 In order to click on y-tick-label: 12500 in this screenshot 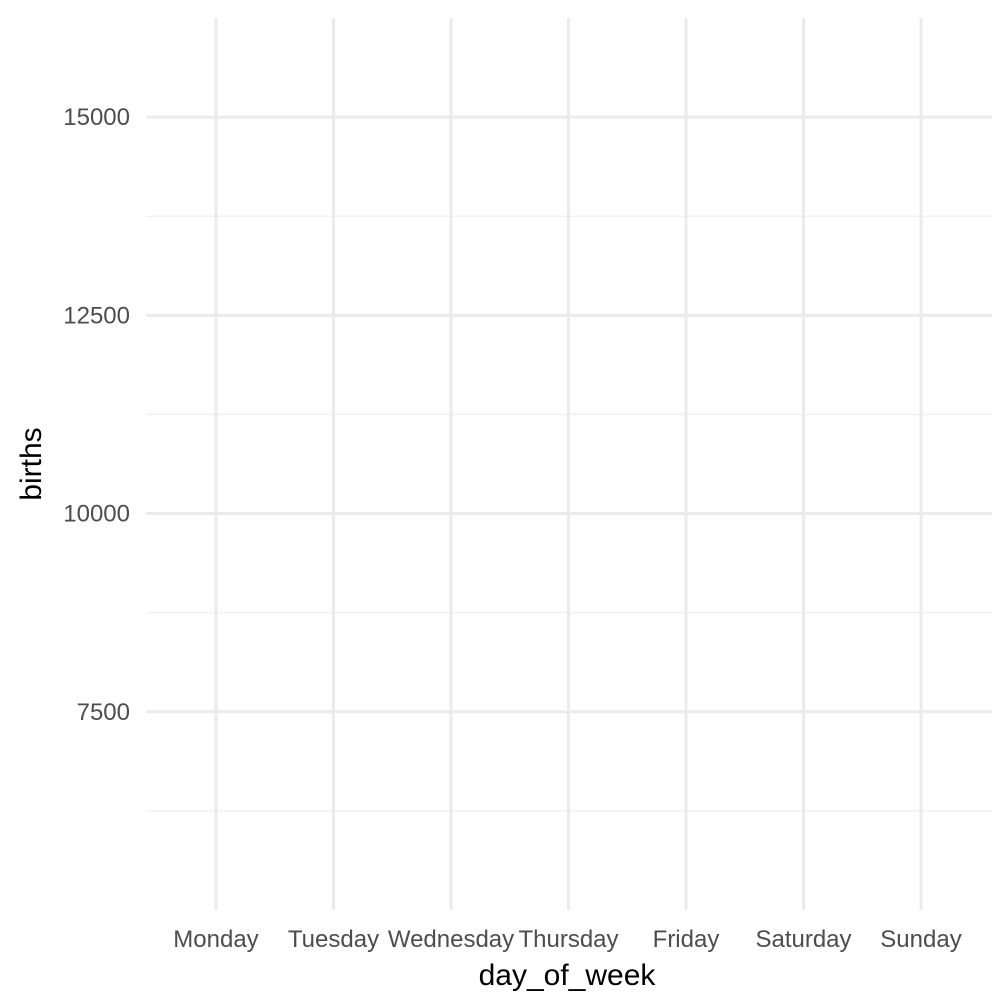, I will do `click(96, 315)`.